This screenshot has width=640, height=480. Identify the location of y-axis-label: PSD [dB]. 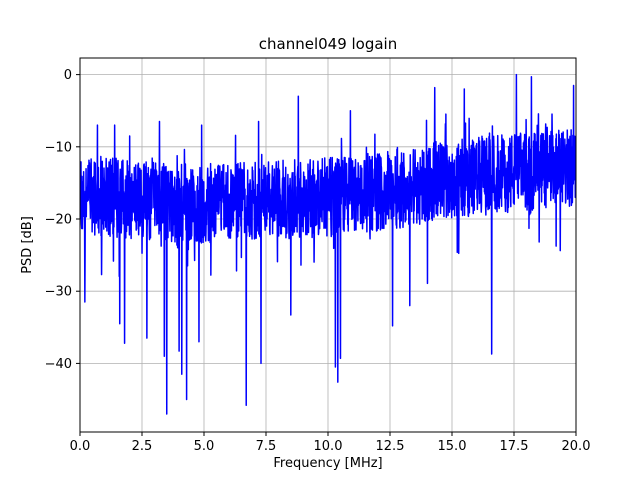
(27, 245).